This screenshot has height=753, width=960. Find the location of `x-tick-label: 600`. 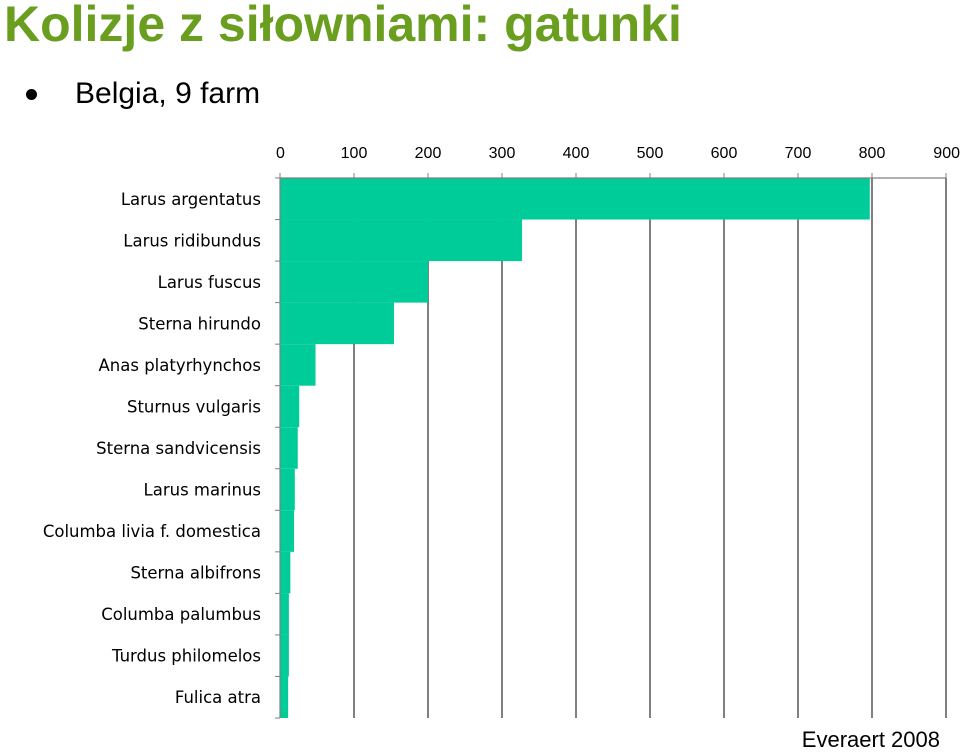

x-tick-label: 600 is located at coordinates (724, 153).